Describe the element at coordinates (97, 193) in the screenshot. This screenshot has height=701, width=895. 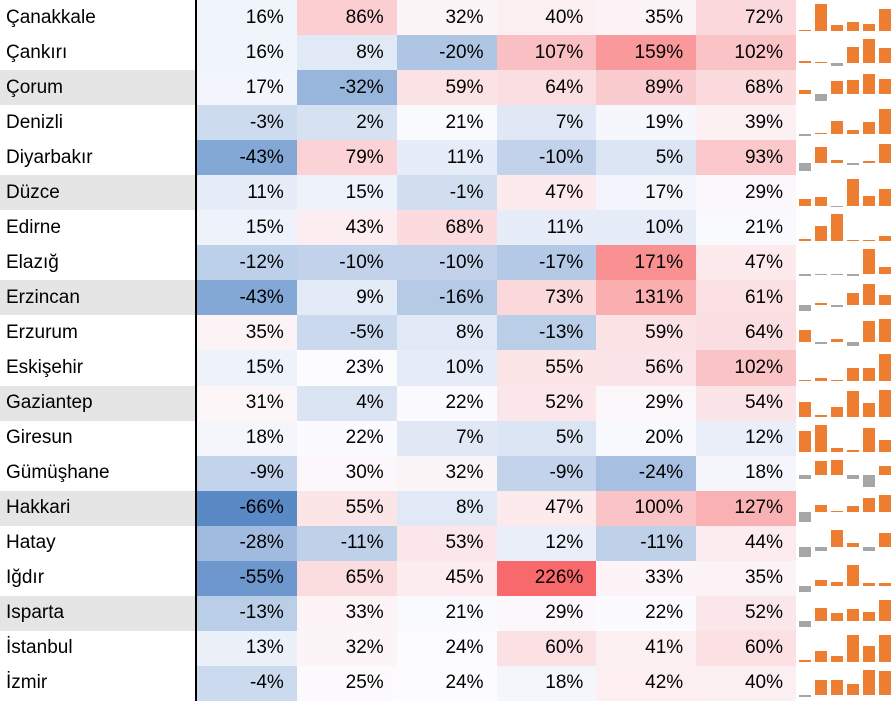
I see `city-label: Düzce` at that location.